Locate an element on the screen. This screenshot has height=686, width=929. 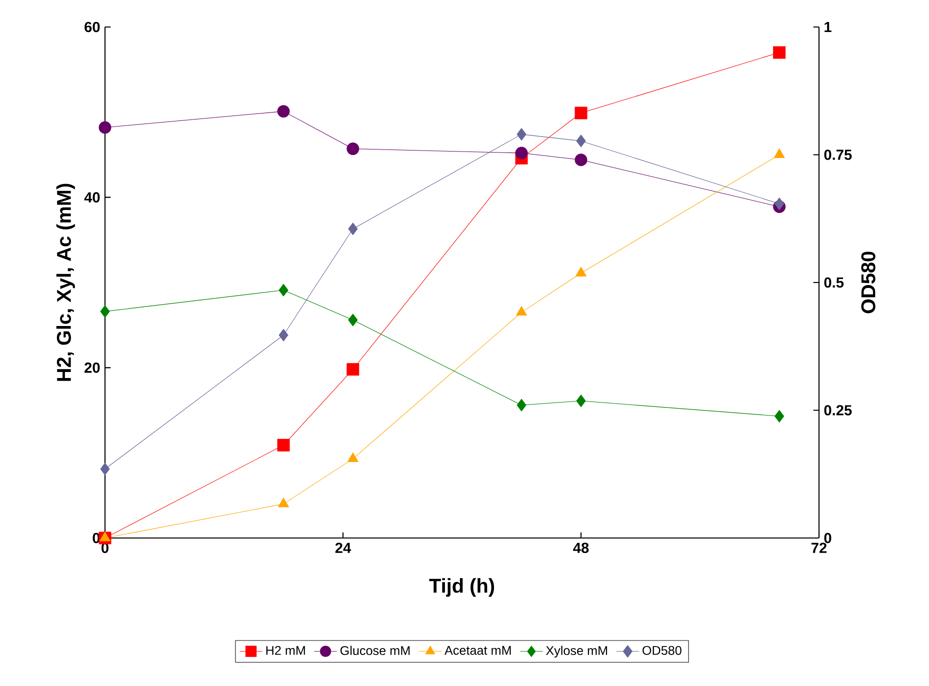
y-tick-label: 40 is located at coordinates (92, 197).